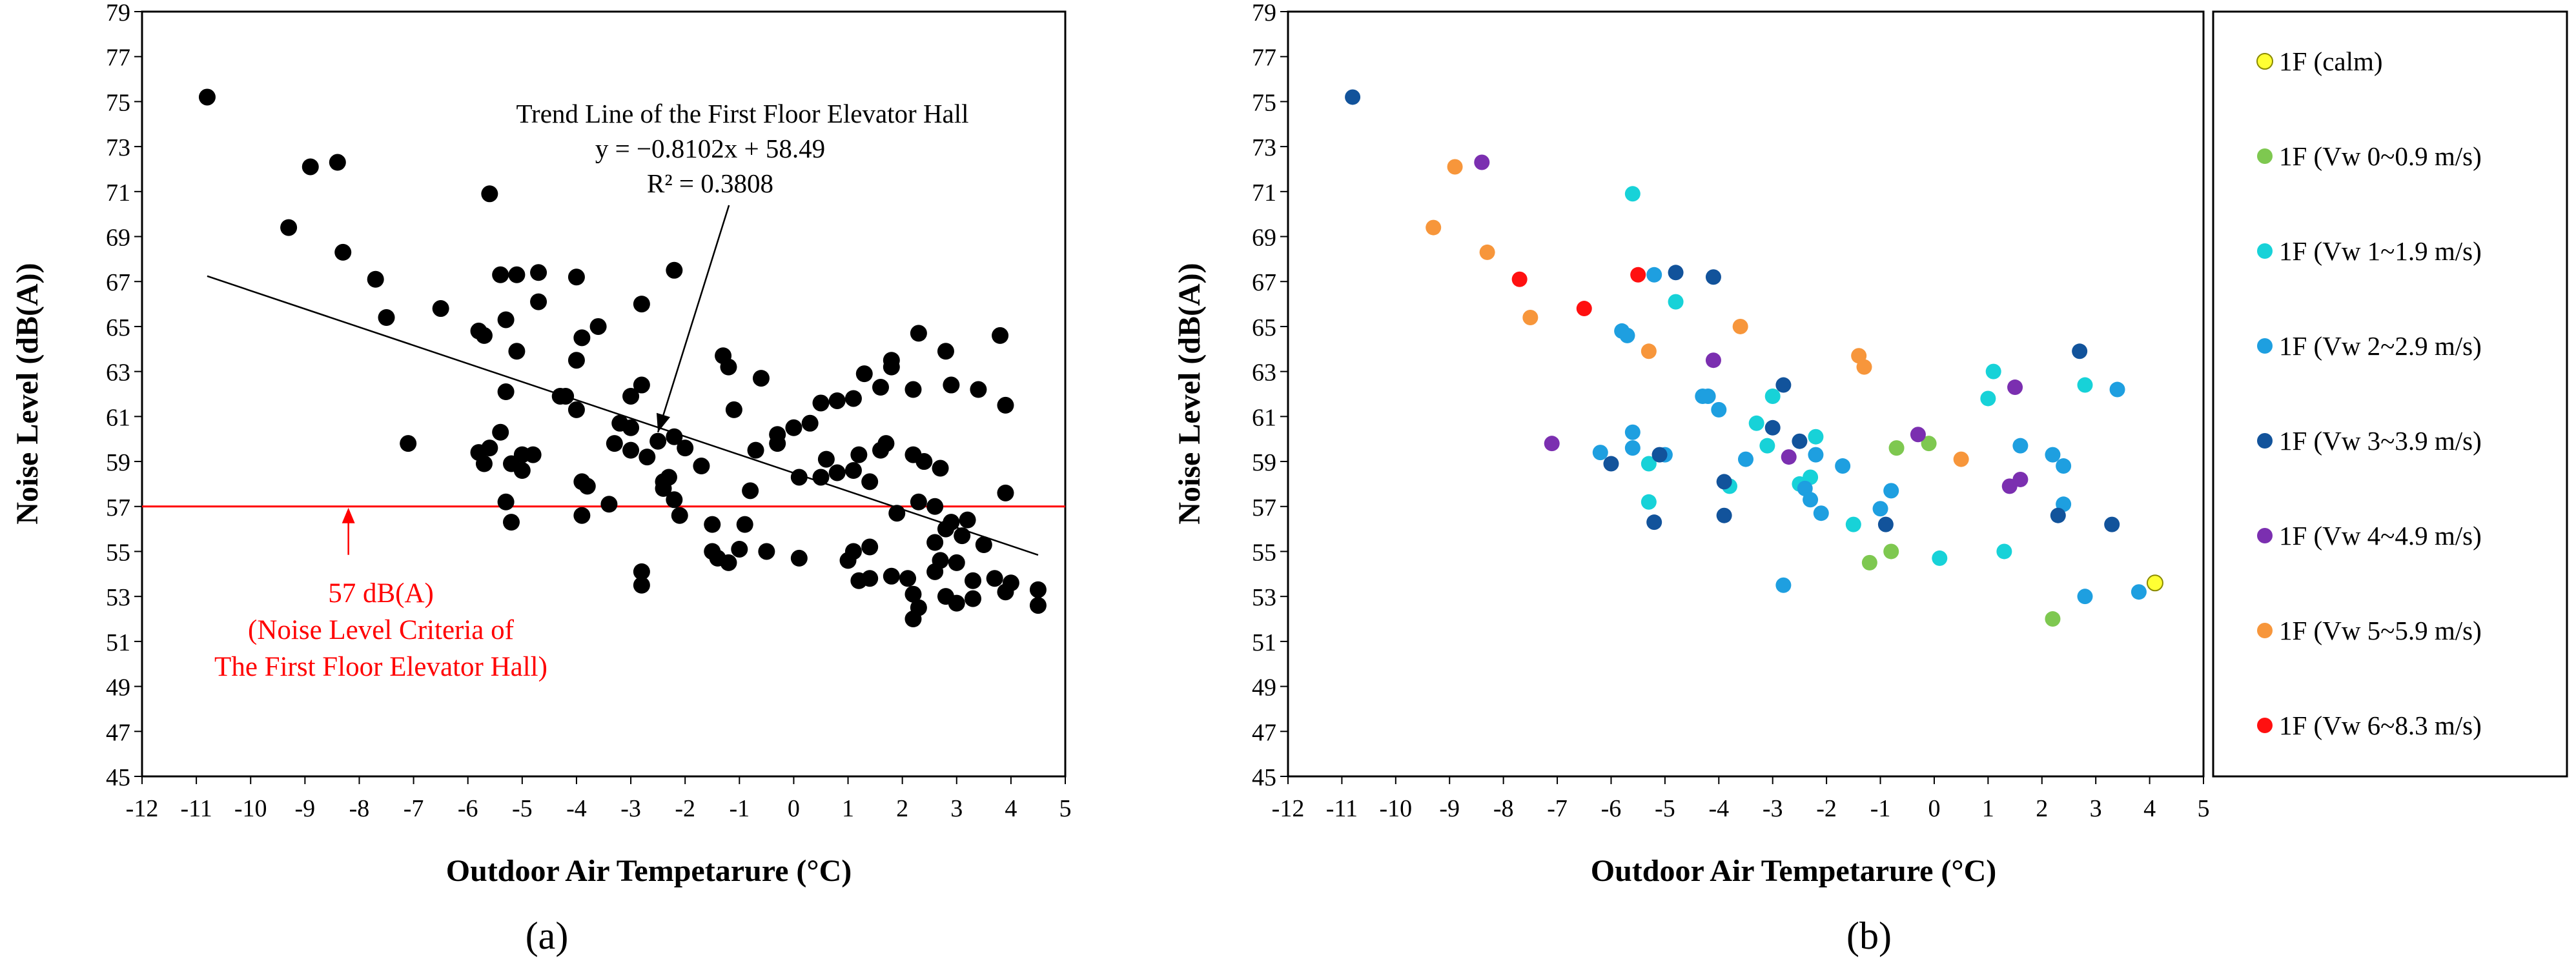 This screenshot has width=2576, height=970. Describe the element at coordinates (28, 393) in the screenshot. I see `chart-a-y-axis-label: Noise Level (dB(A))` at that location.